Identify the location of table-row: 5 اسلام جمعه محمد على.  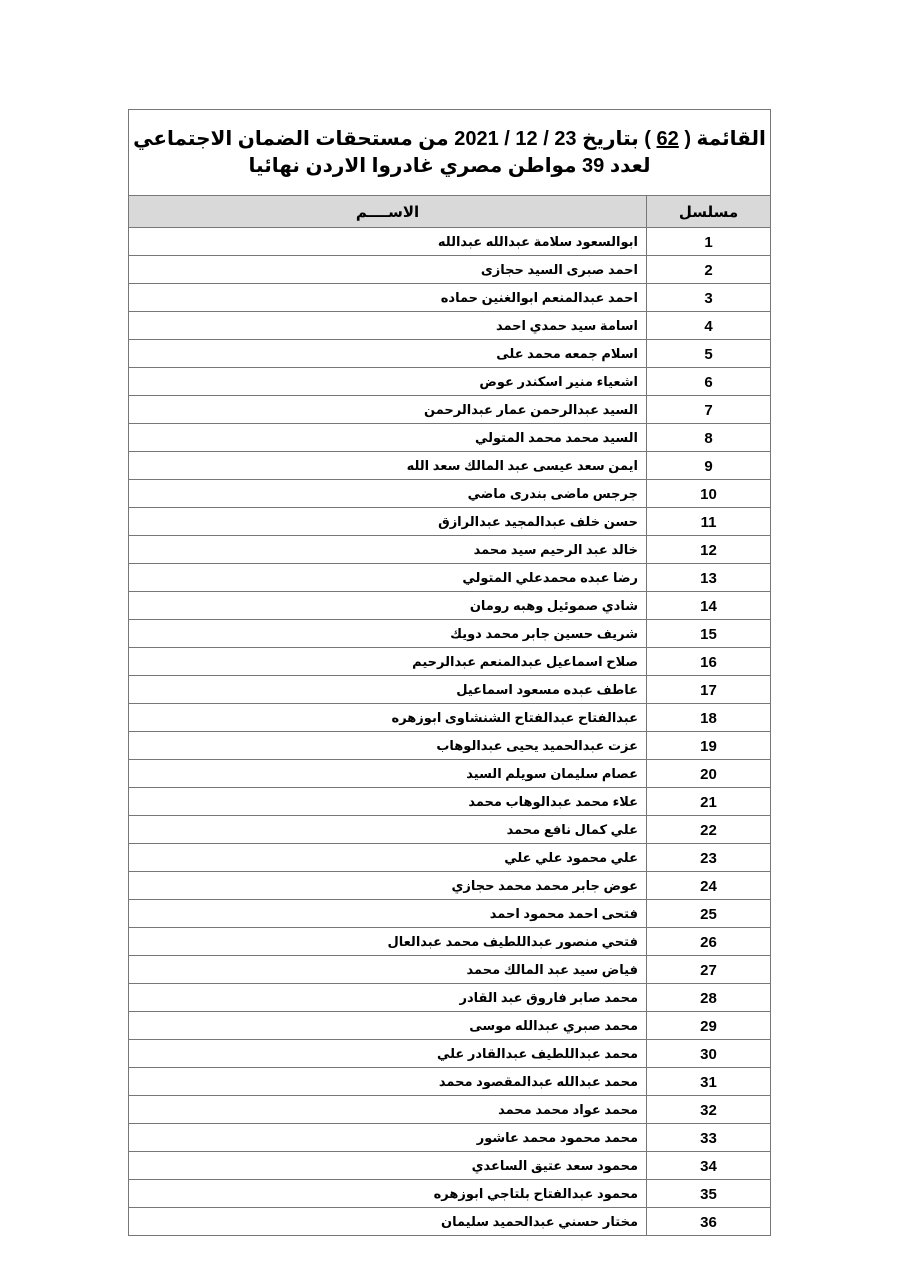
(449, 353).